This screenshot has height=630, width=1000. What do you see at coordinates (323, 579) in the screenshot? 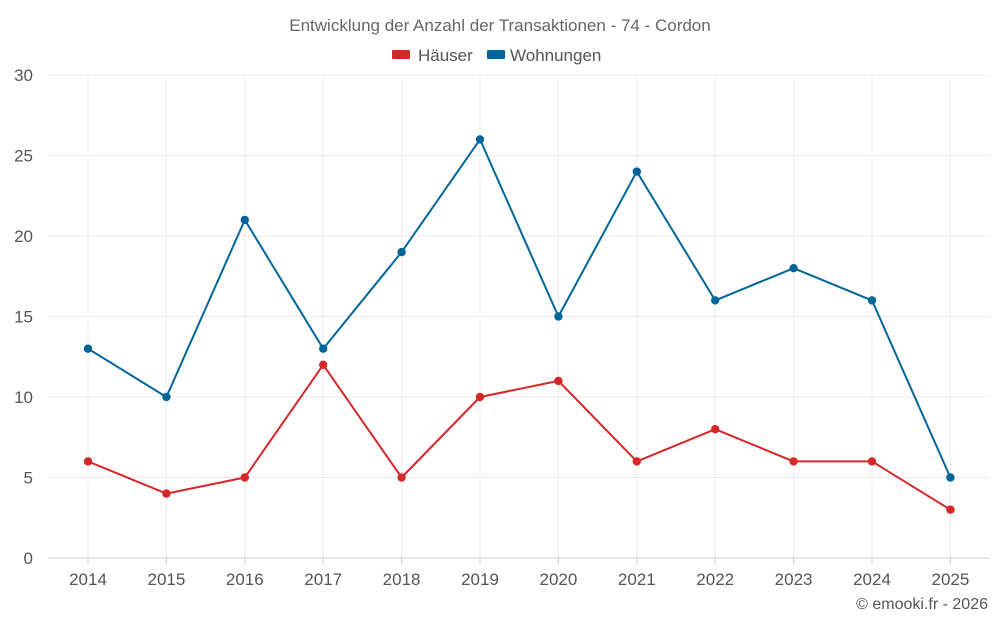
I see `x-tick-label: 2017` at bounding box center [323, 579].